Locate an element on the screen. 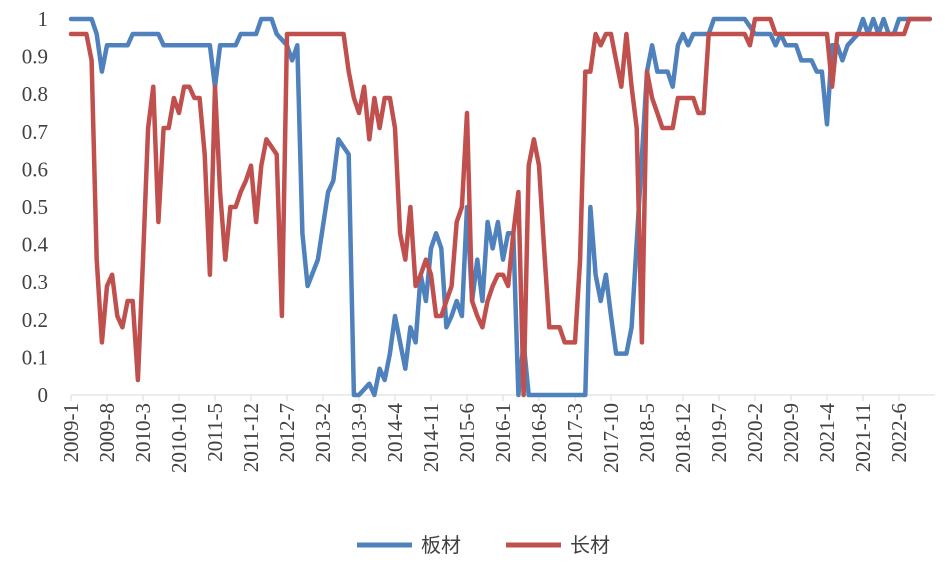  y-tick-label: 0.6 is located at coordinates (35, 169).